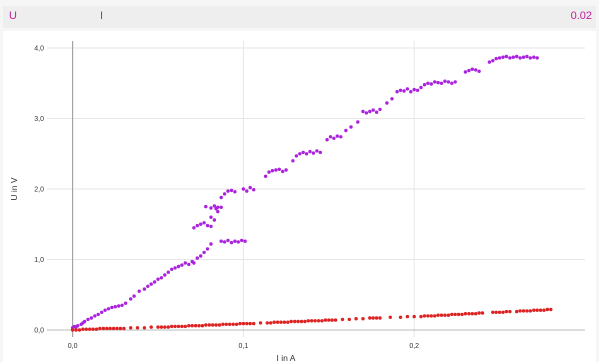  What do you see at coordinates (13, 16) in the screenshot?
I see `voltage-label: U` at bounding box center [13, 16].